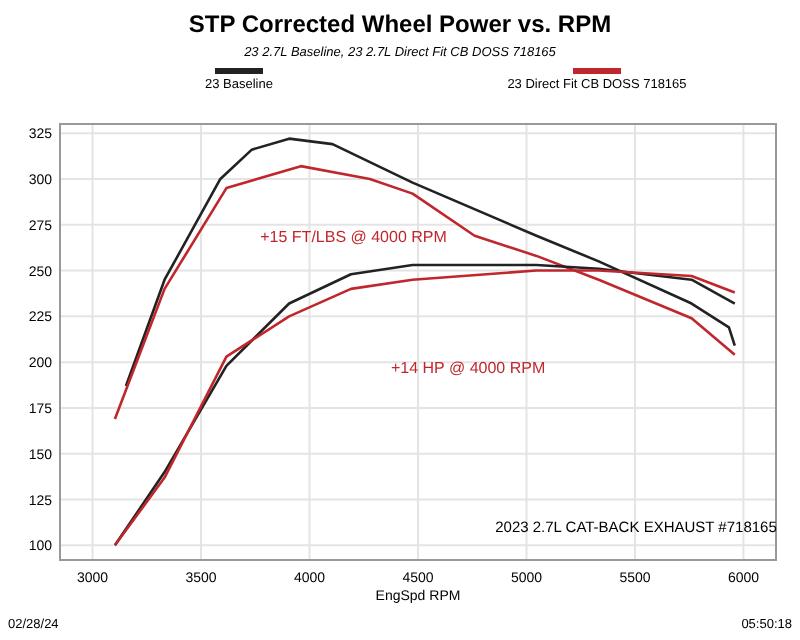 The width and height of the screenshot is (800, 640). What do you see at coordinates (468, 367) in the screenshot?
I see `annotation: +14 HP @ 4000 RPM` at bounding box center [468, 367].